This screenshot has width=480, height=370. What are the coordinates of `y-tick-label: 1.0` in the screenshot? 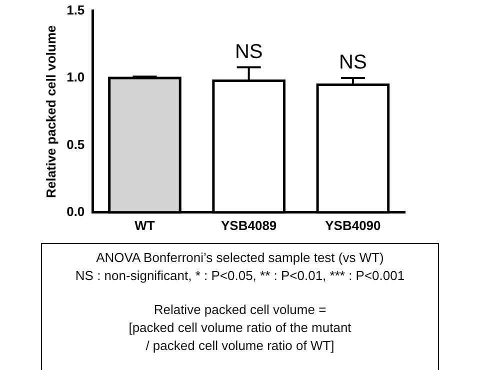 It's located at (75, 77).